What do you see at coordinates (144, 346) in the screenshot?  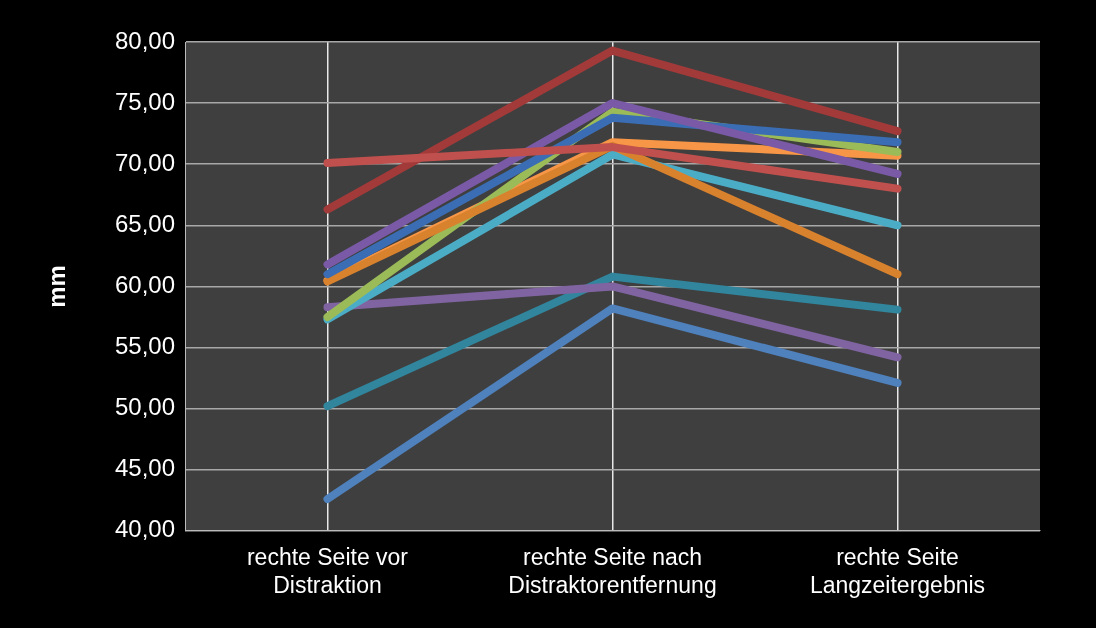 I see `y-tick-label: 55,00` at bounding box center [144, 346].